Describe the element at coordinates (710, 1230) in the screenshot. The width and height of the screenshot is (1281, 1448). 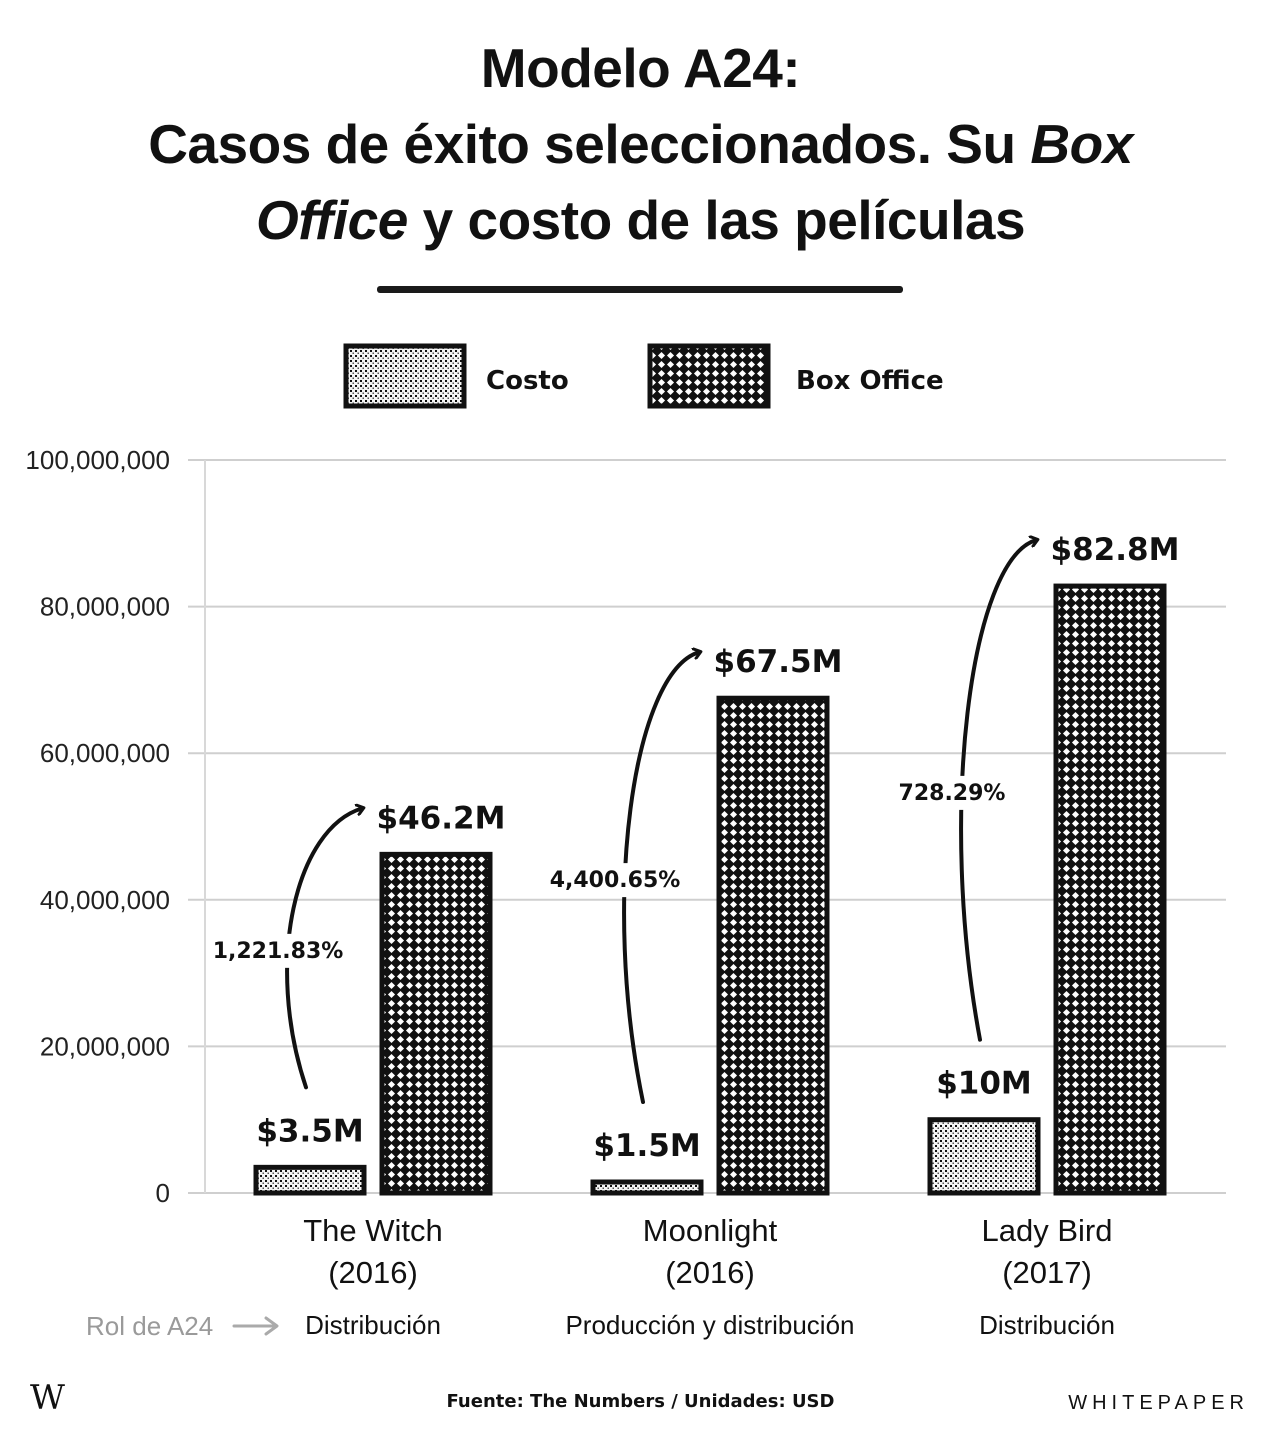
I see `x-tick-line: Moonlight` at that location.